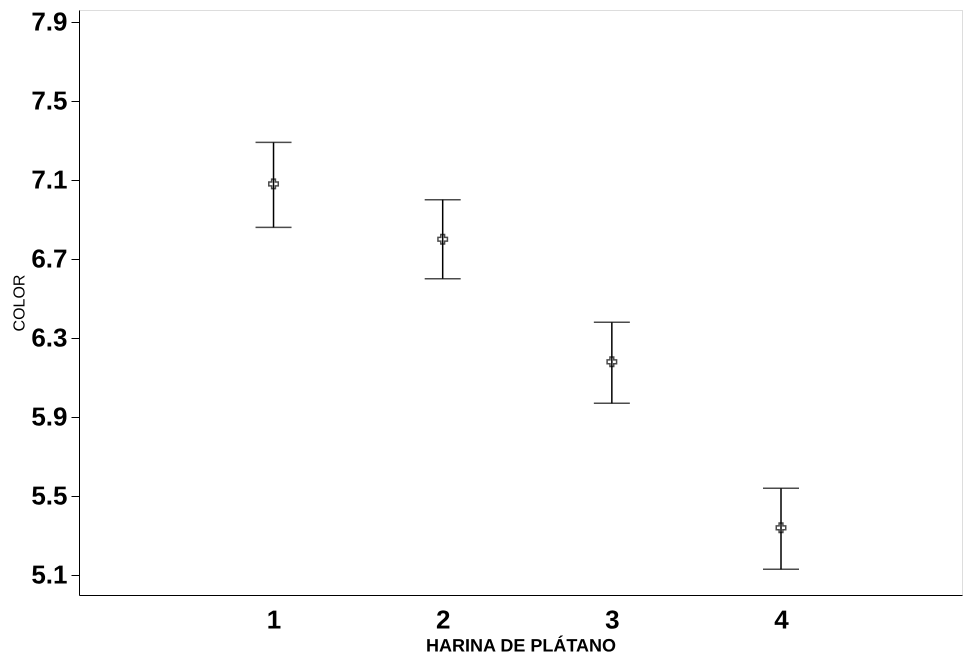 The height and width of the screenshot is (665, 970). Describe the element at coordinates (49, 495) in the screenshot. I see `y-tick-label: 5.5` at that location.